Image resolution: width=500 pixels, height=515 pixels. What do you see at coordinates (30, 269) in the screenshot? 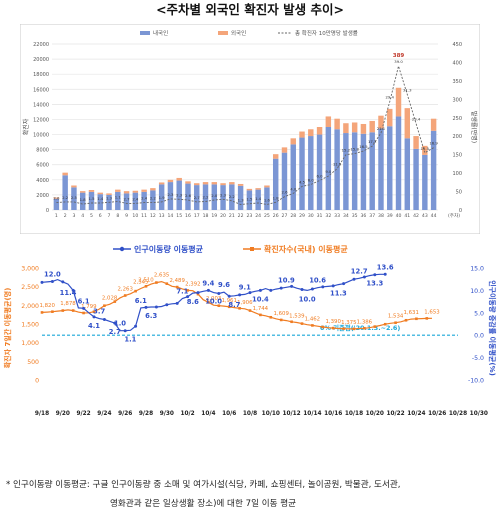
I see `y-tick-label: 3,000` at bounding box center [30, 269].